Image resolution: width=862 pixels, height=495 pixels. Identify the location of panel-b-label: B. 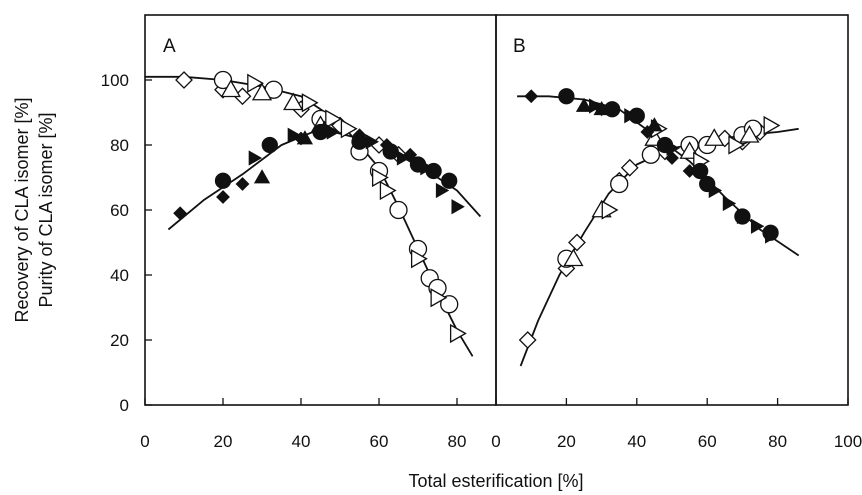
(519, 46).